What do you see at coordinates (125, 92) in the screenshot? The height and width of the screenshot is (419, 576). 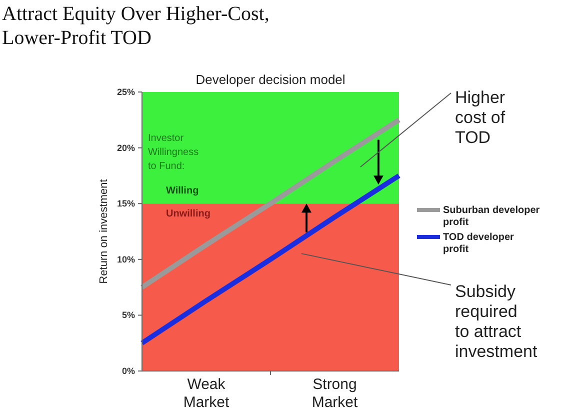 I see `y-tick-label: 25%` at bounding box center [125, 92].